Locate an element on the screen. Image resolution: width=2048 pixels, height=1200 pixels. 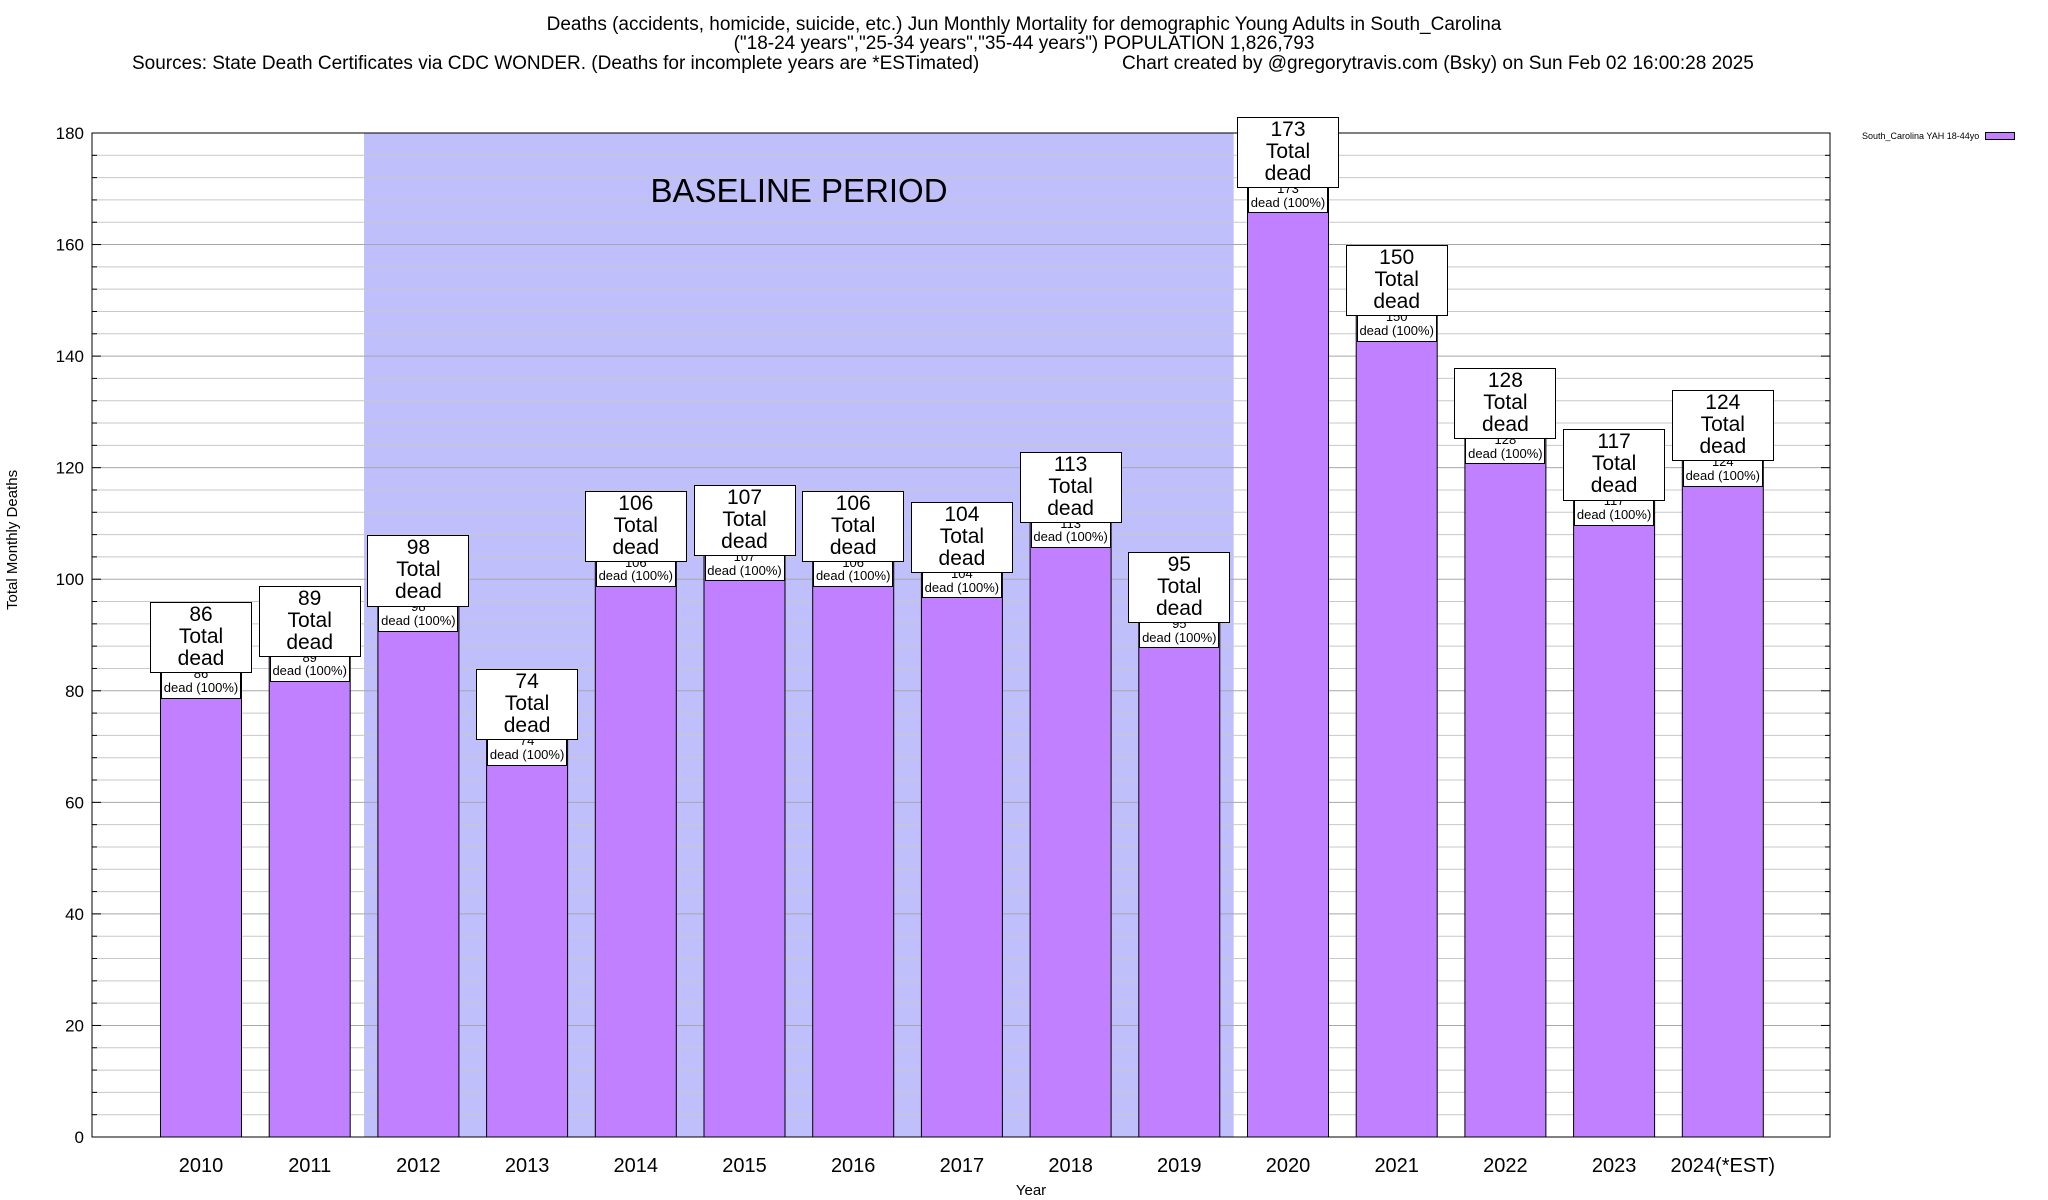
bar-total-value: 74 is located at coordinates (527, 682).